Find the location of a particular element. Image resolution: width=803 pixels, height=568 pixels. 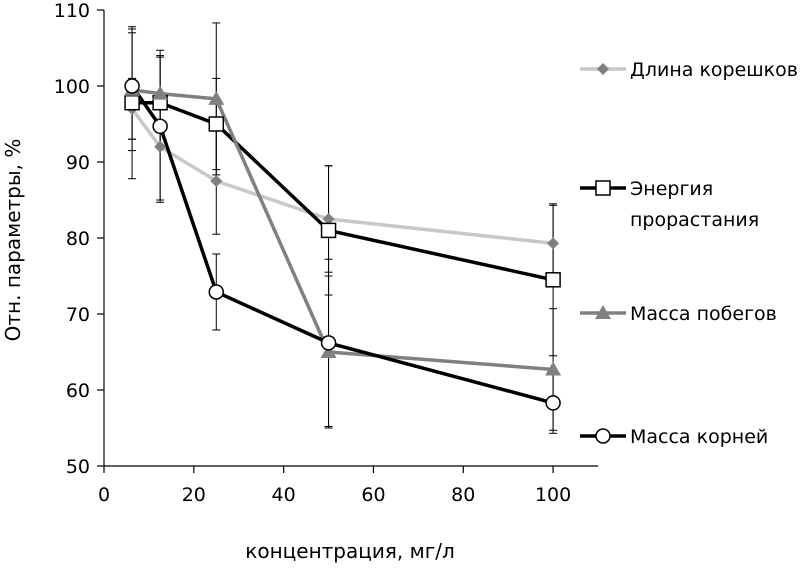

legend-item: Масса побегов is located at coordinates (678, 314).